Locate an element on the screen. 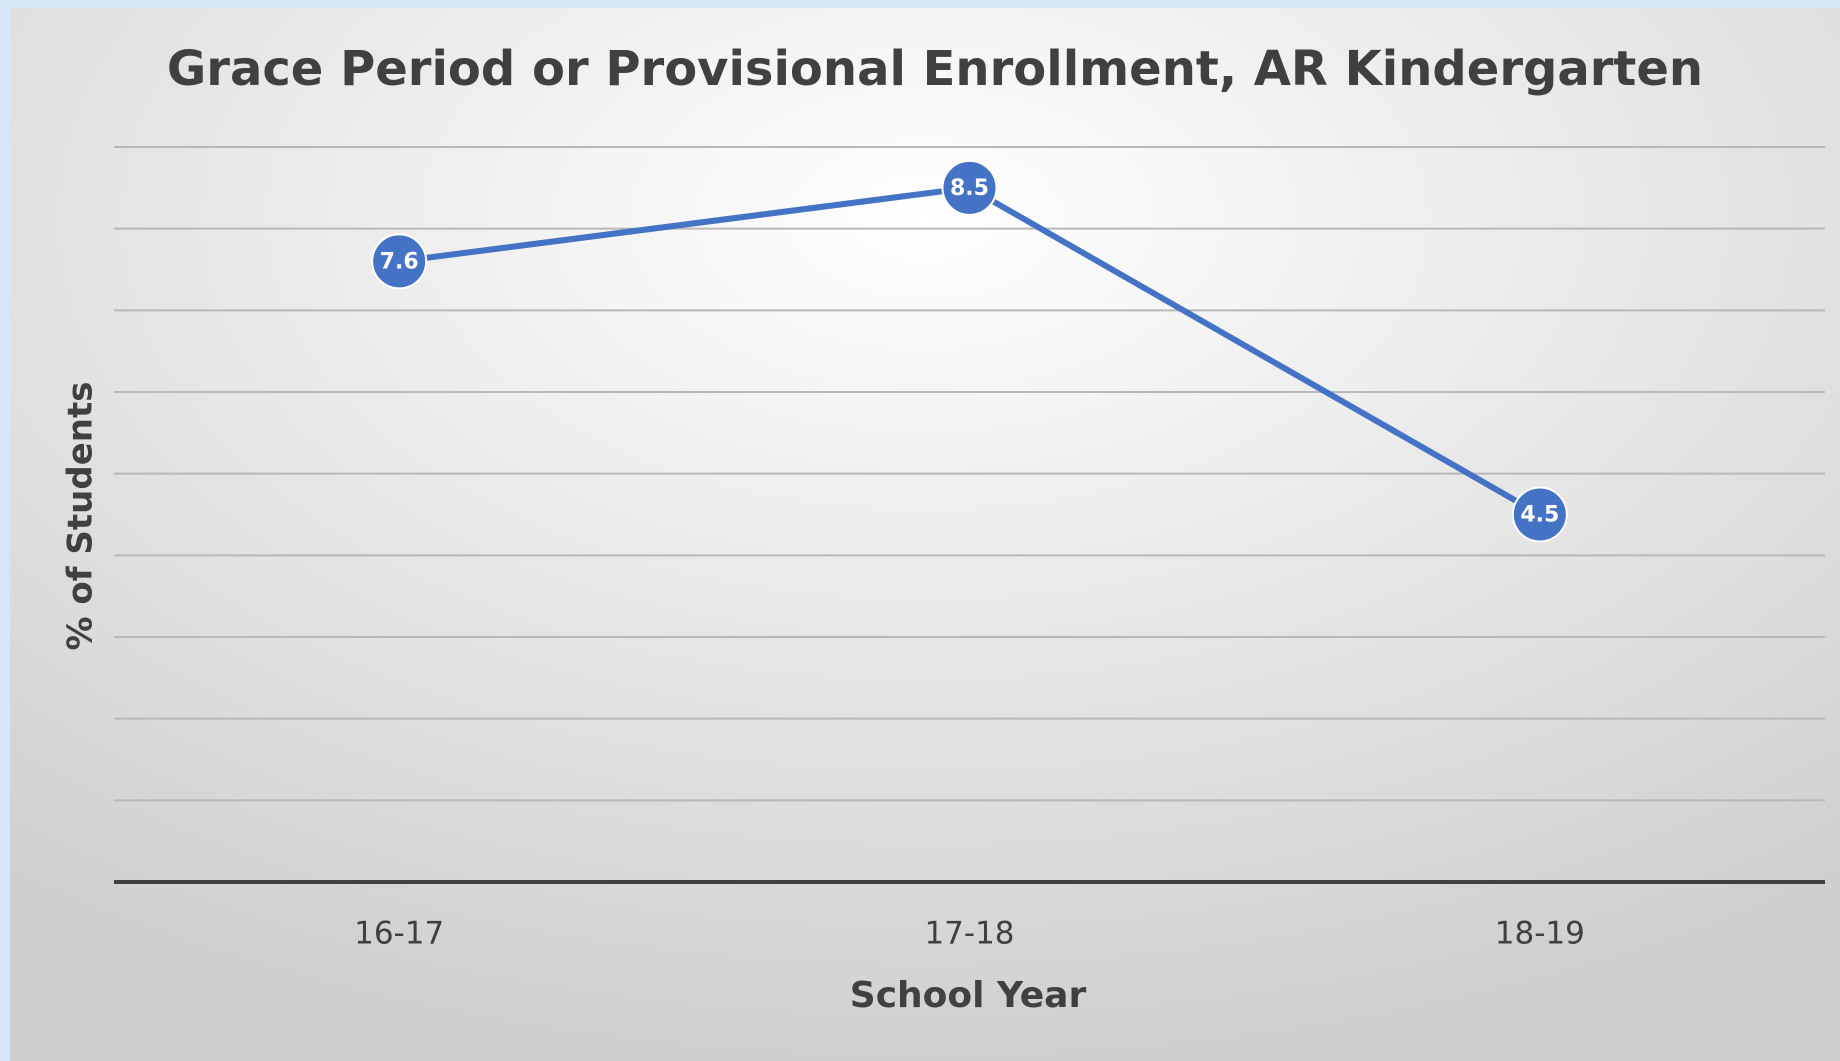 The image size is (1840, 1061). data-label: 7.6 is located at coordinates (399, 261).